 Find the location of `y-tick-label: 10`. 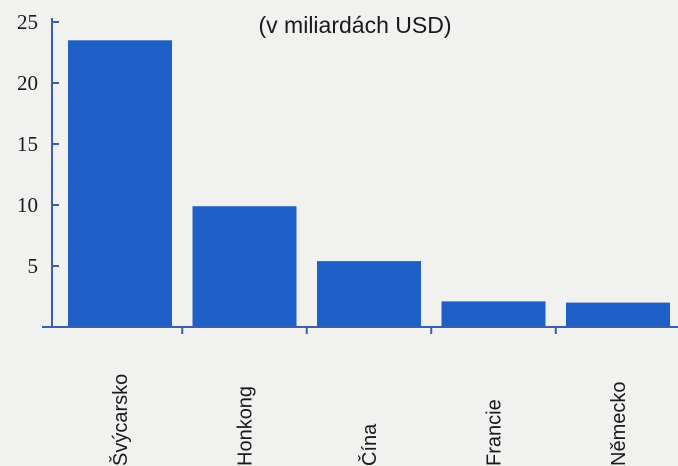

y-tick-label: 10 is located at coordinates (27, 205).